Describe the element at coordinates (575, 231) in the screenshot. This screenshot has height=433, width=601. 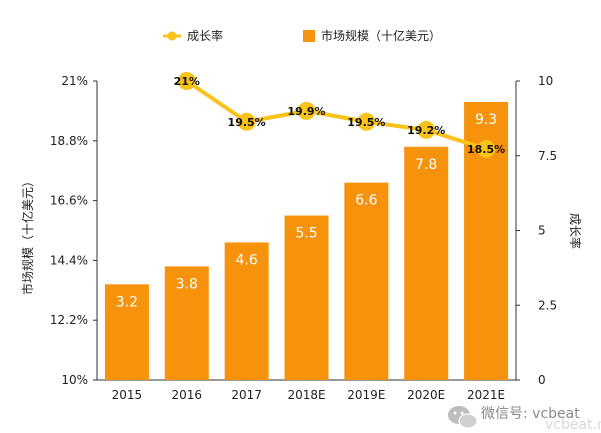
I see `right-axis-title: 成长率` at that location.